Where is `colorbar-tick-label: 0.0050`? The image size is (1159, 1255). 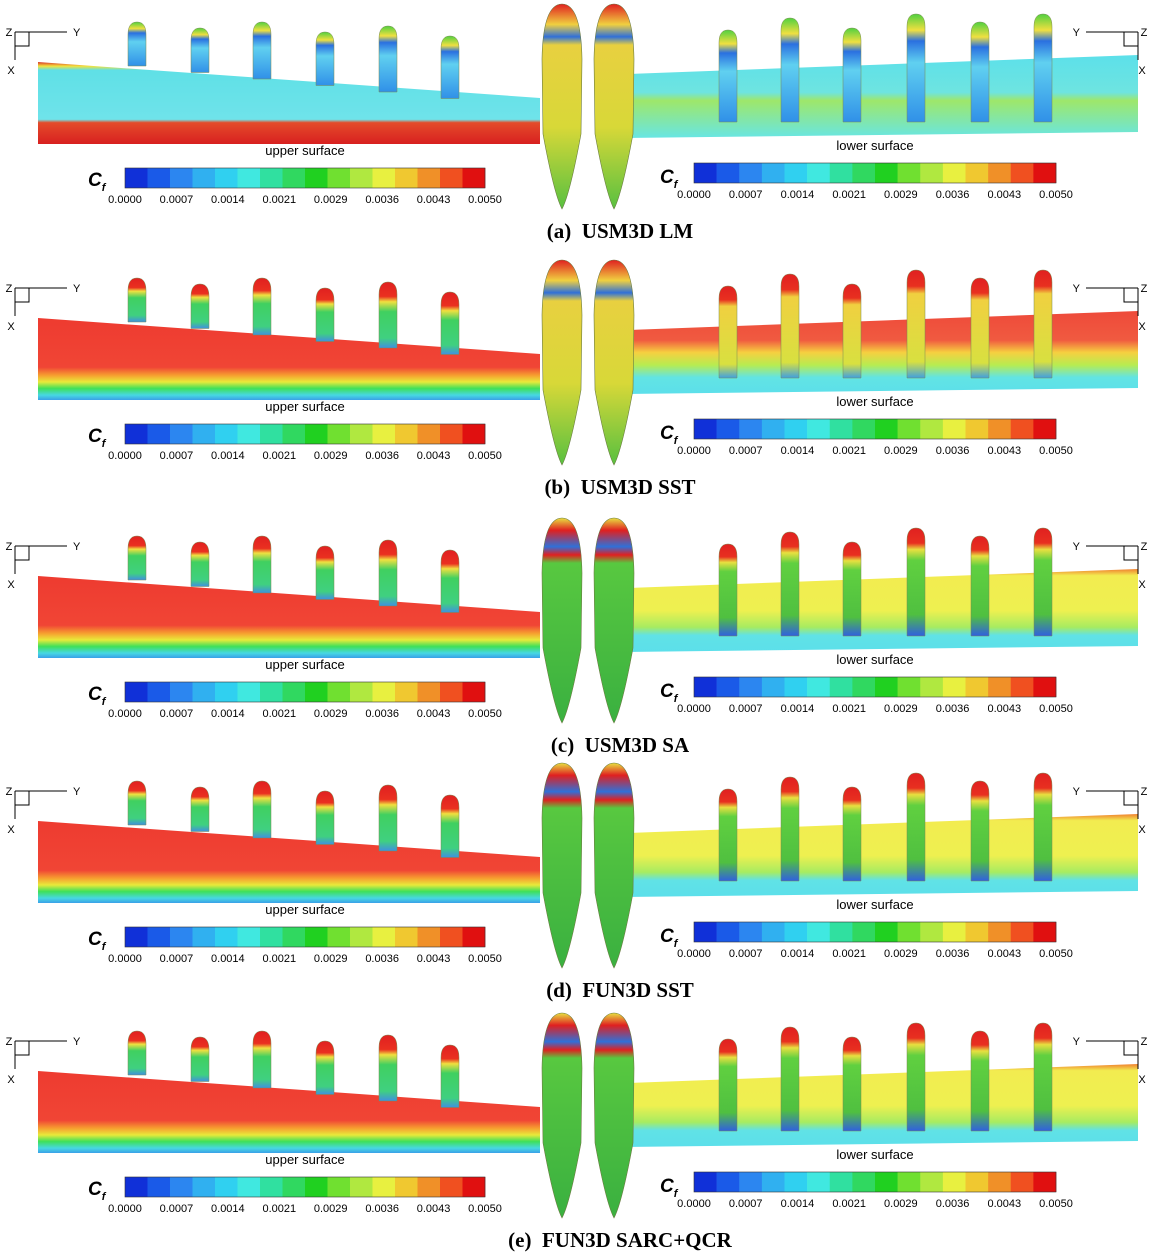 colorbar-tick-label: 0.0050 is located at coordinates (1056, 1204).